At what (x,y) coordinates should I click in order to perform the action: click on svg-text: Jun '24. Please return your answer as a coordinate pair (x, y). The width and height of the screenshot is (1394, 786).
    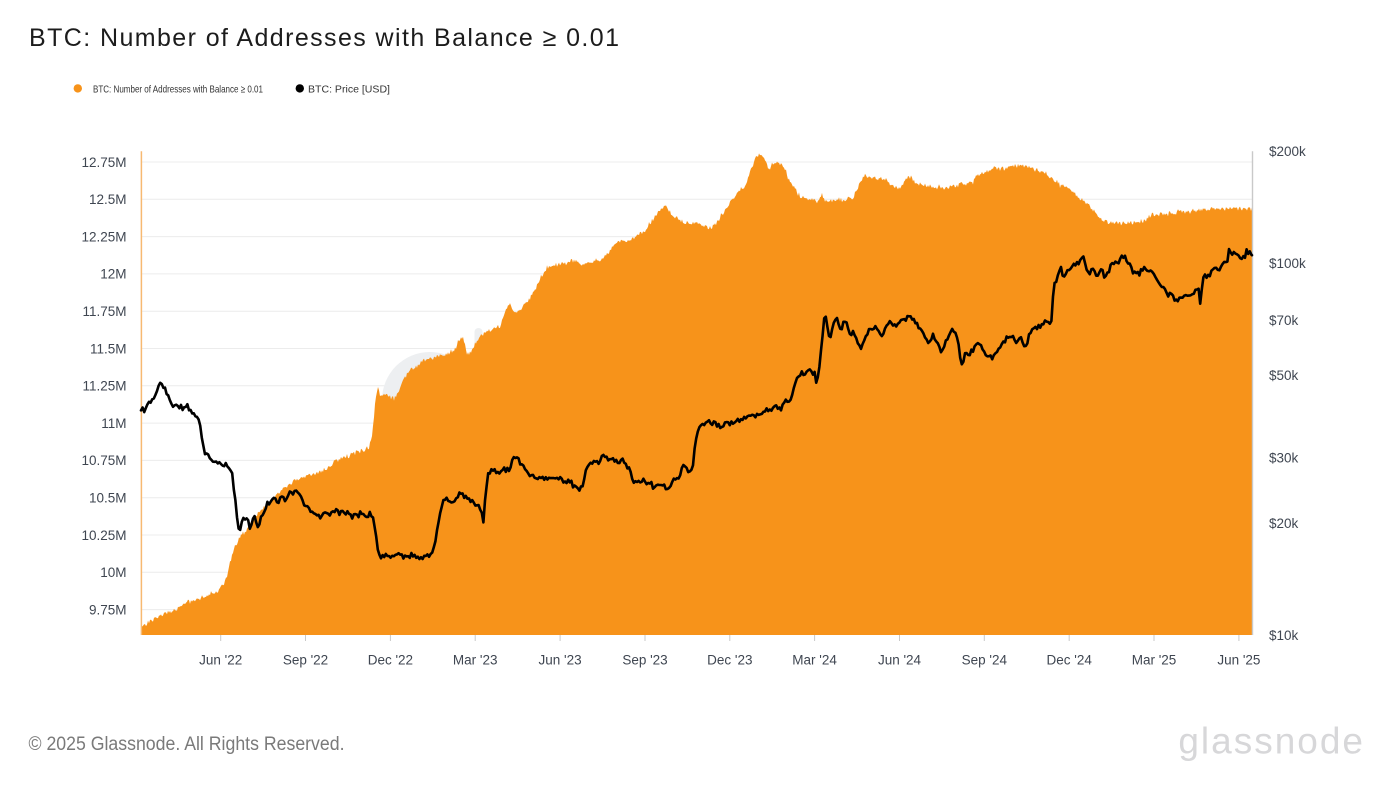
    Looking at the image, I should click on (900, 660).